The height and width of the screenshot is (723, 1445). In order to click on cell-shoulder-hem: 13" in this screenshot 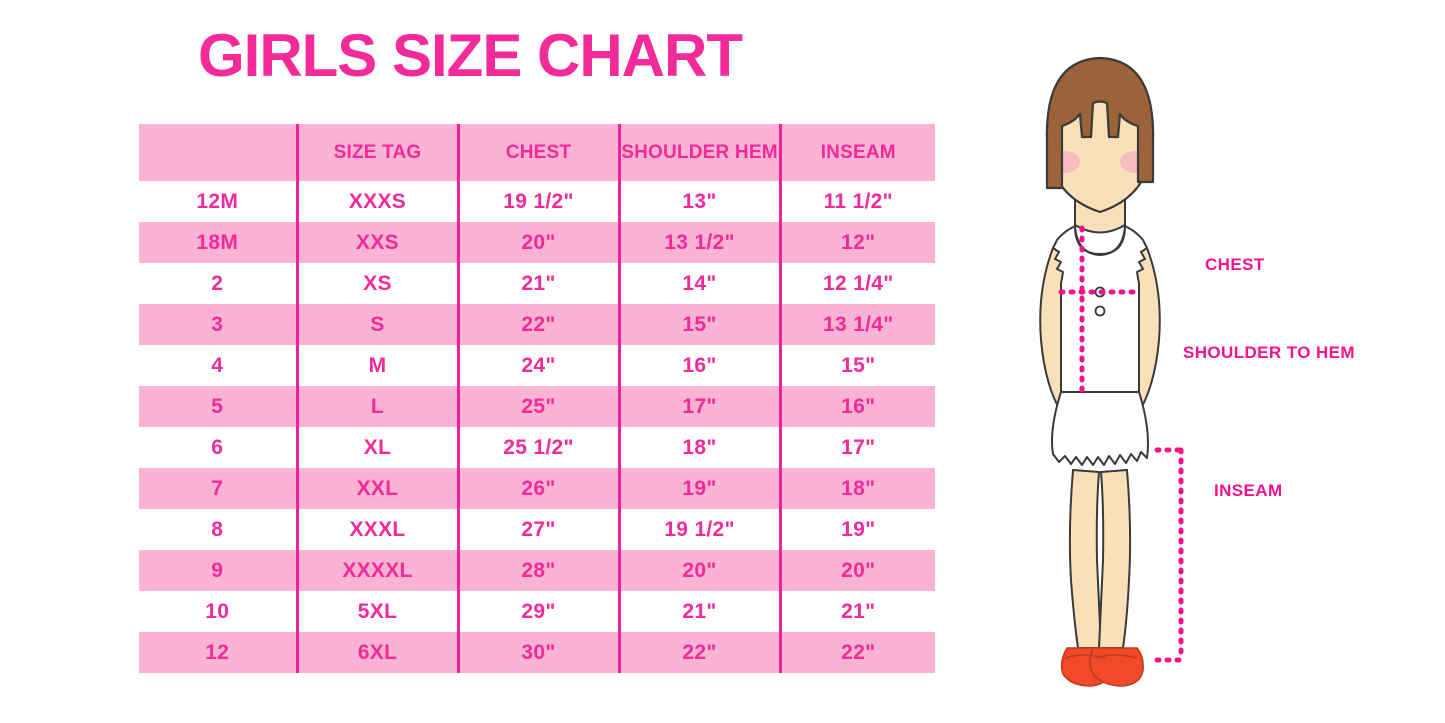, I will do `click(698, 201)`.